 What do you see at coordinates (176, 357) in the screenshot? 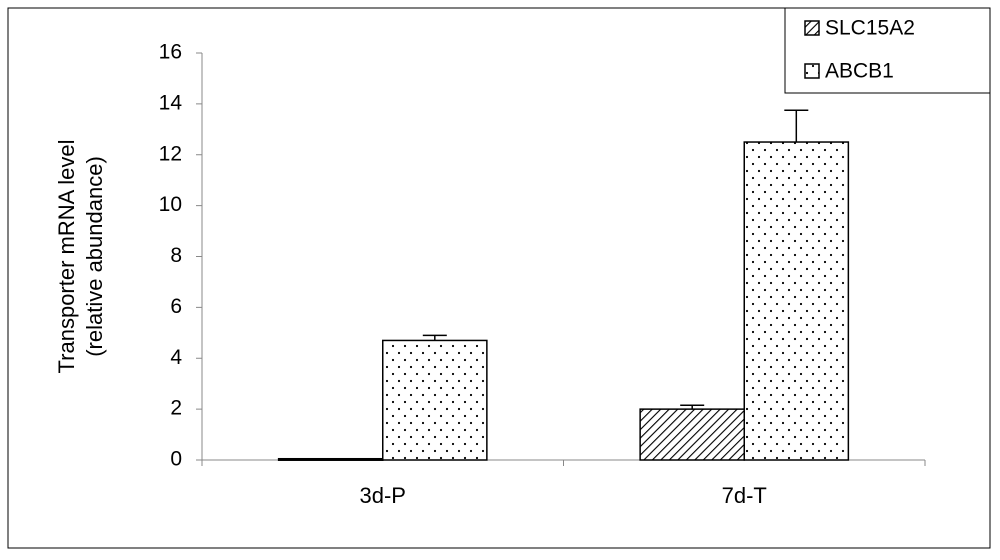
I see `y-tick-label: 4` at bounding box center [176, 357].